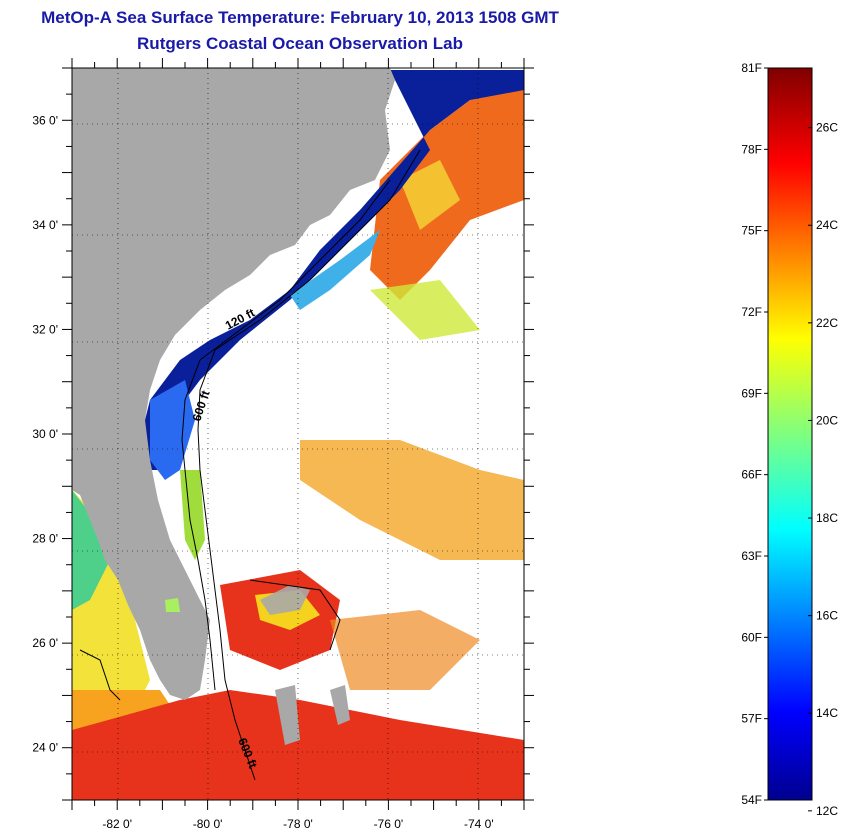 The image size is (849, 832). I want to click on colorbar-c-label: 12C, so click(827, 811).